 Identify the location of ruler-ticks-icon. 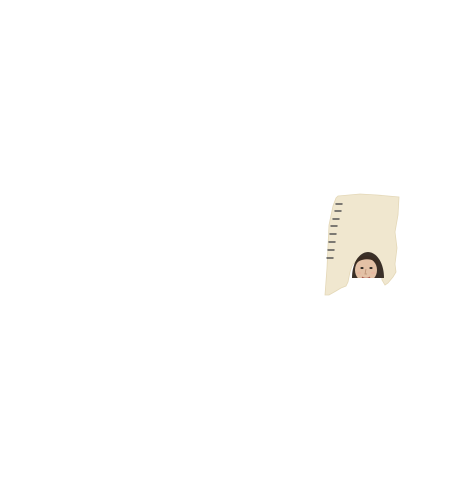
(334, 231).